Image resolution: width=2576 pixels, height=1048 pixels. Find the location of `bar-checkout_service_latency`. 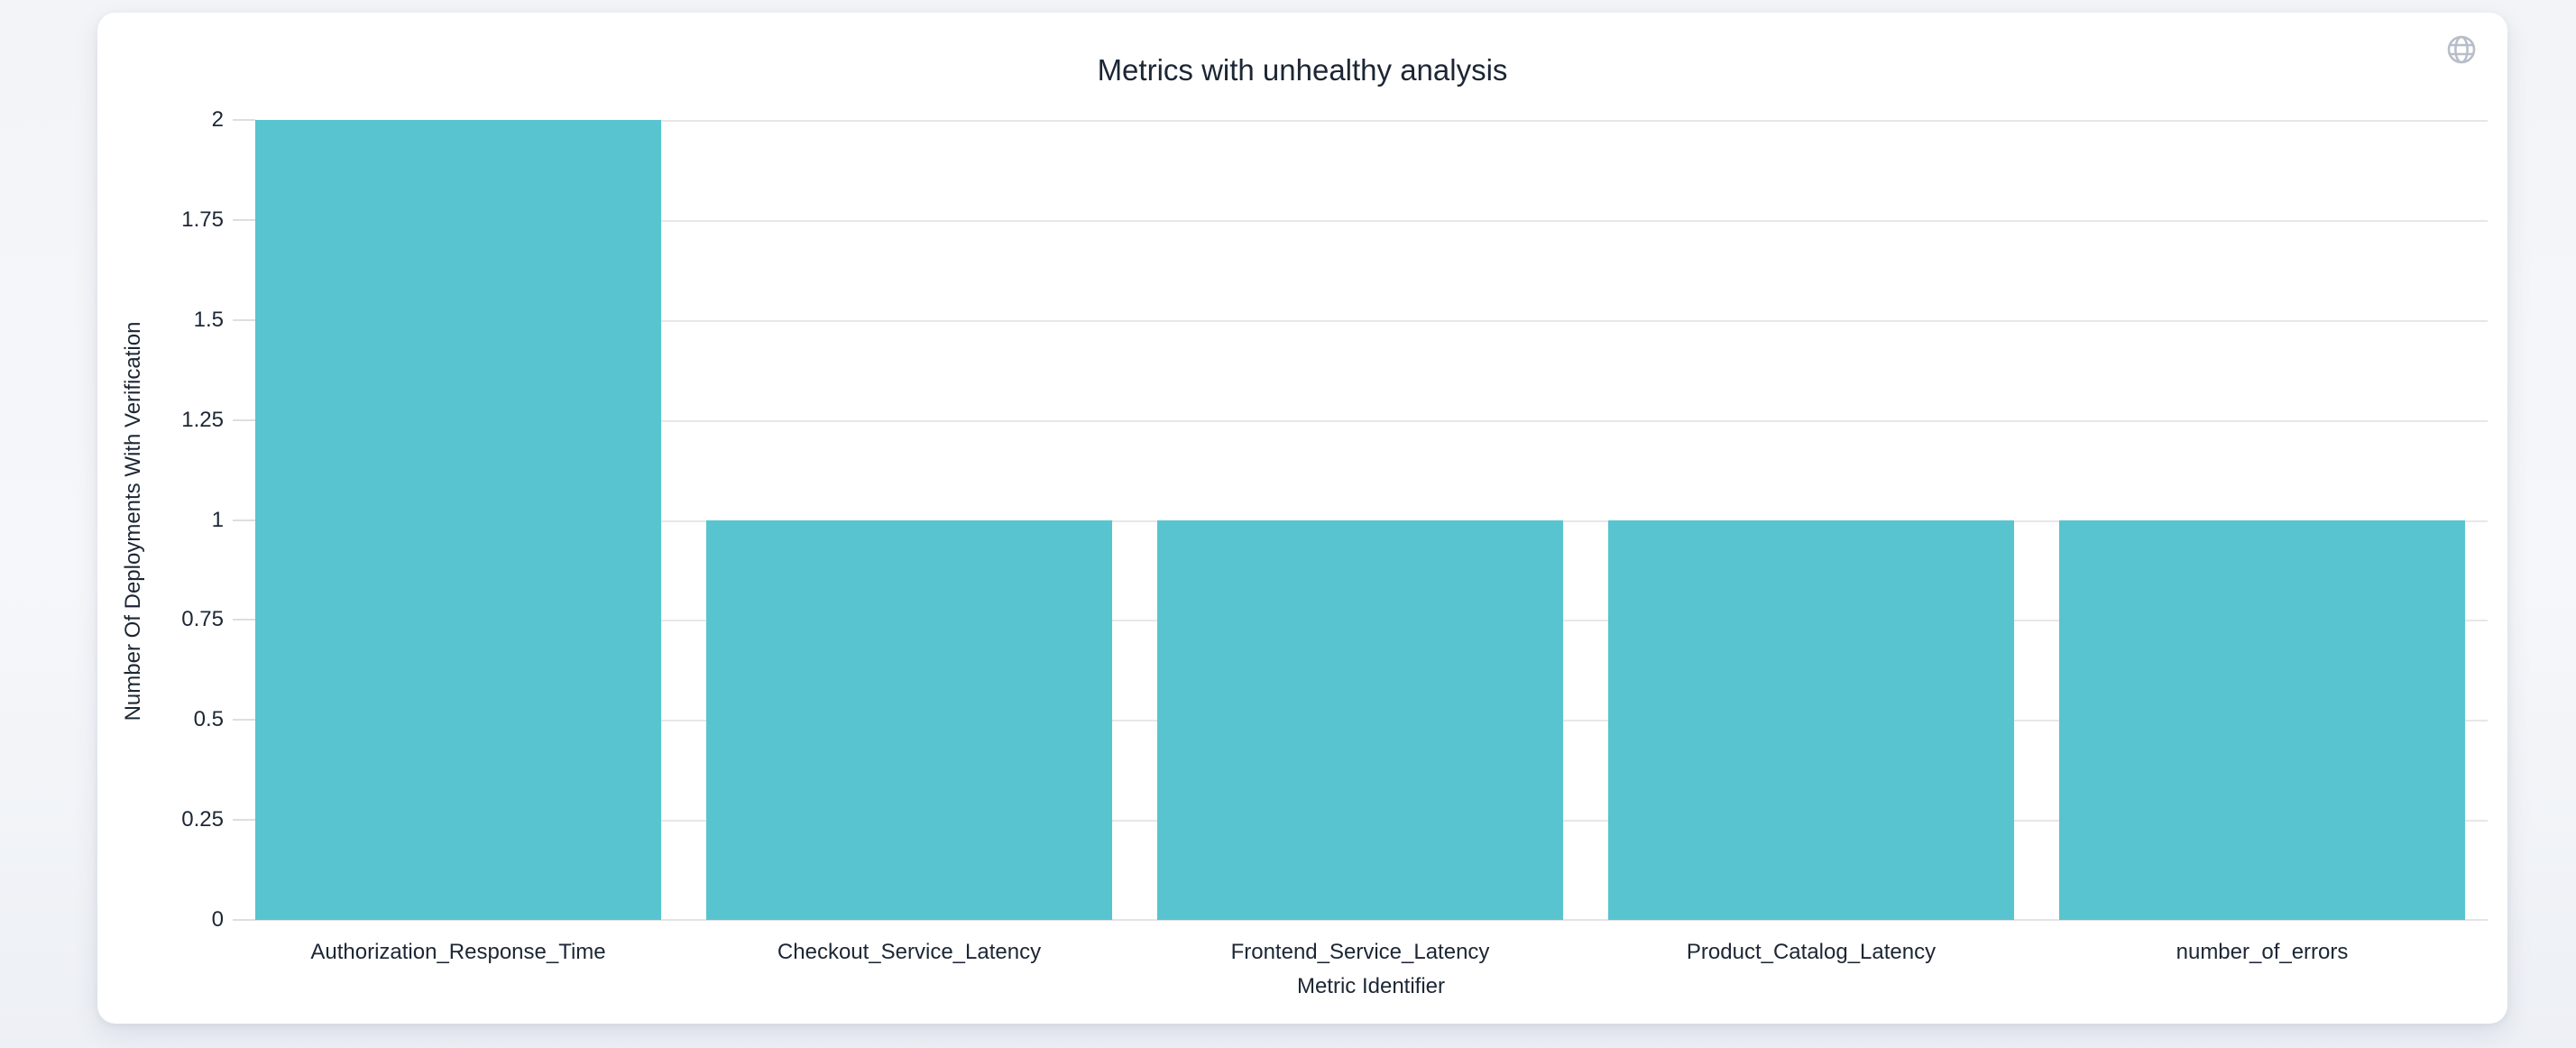

bar-checkout_service_latency is located at coordinates (909, 719).